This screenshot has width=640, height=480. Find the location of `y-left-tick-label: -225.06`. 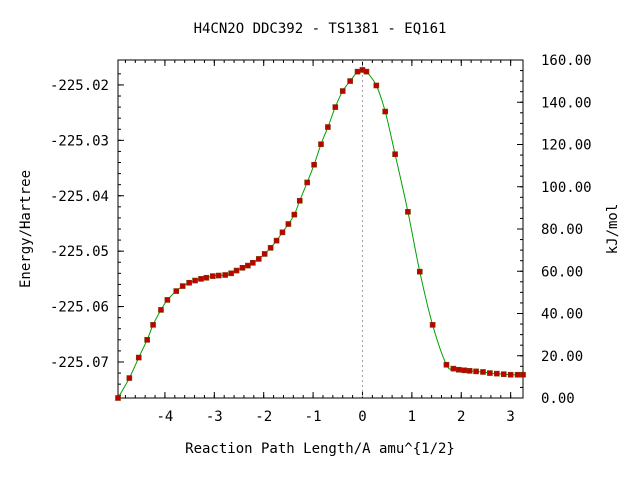

y-left-tick-label: -225.06 is located at coordinates (79, 308).